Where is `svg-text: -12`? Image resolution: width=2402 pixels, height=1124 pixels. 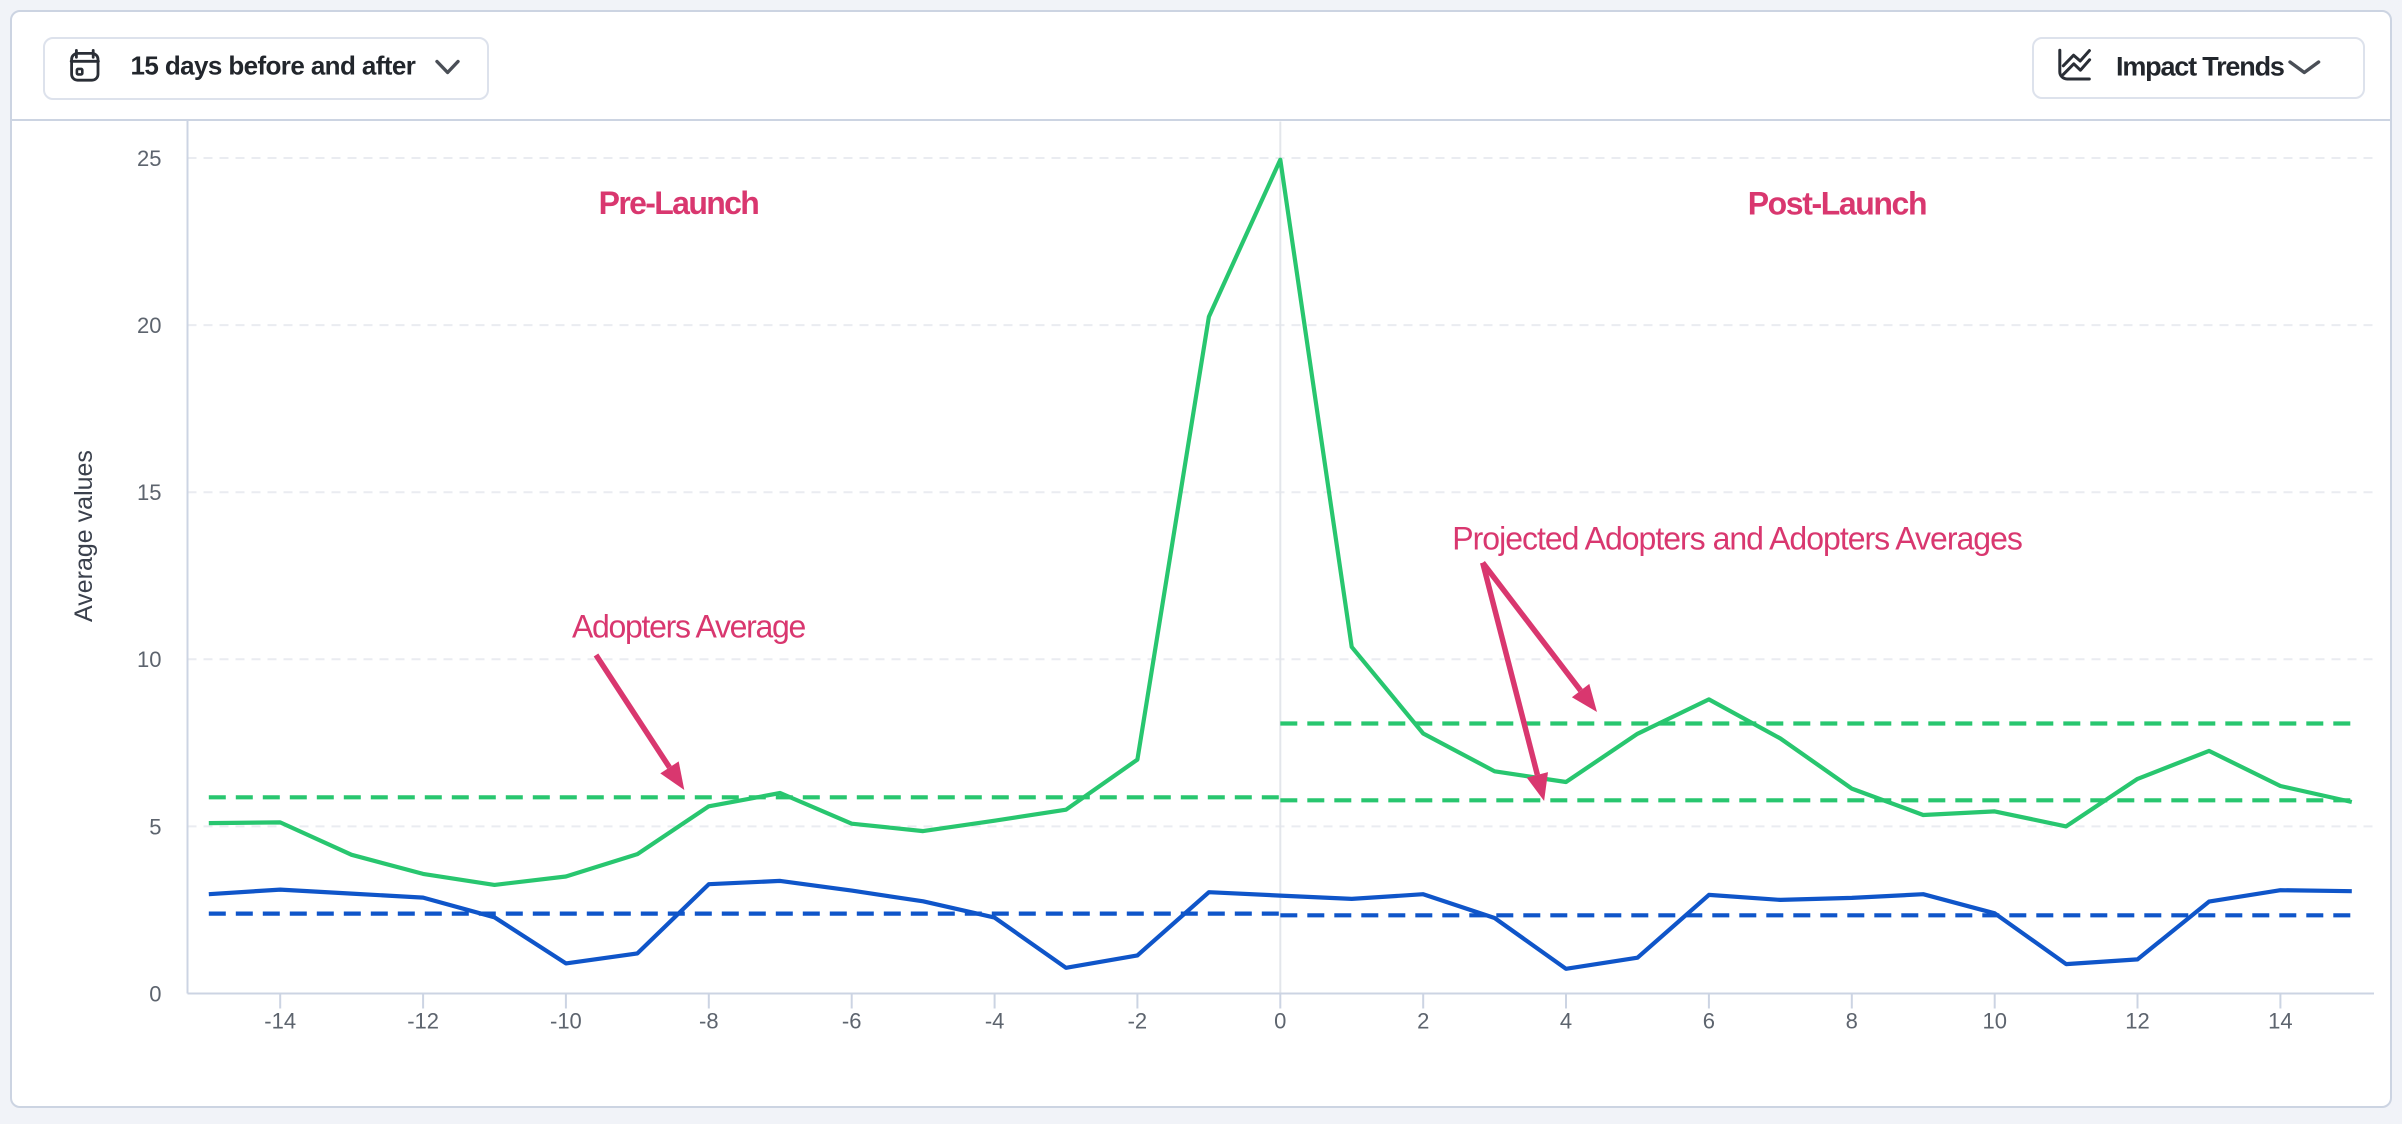 svg-text: -12 is located at coordinates (423, 1020).